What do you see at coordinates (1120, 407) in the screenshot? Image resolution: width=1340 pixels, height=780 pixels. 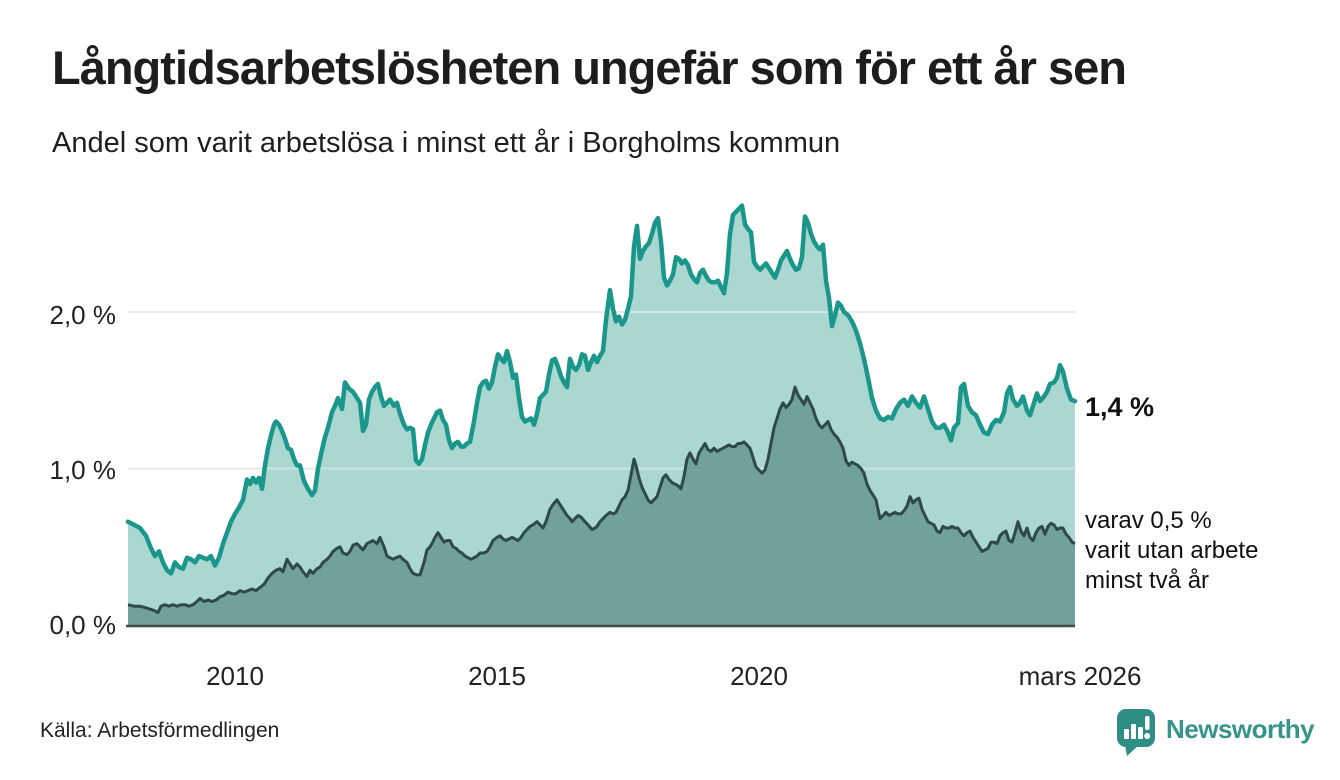 I see `latest-value-annotation: 1,4 %` at bounding box center [1120, 407].